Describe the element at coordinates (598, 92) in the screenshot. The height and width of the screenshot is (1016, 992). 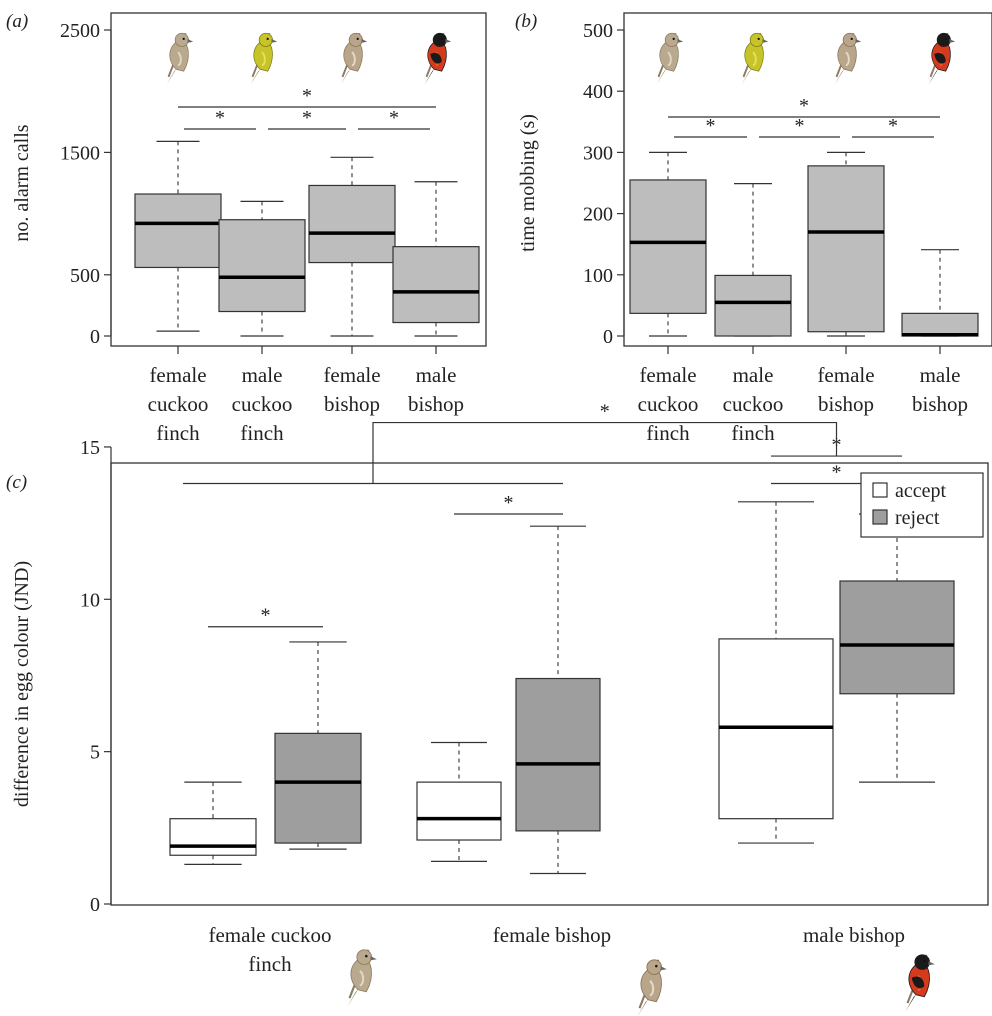
I see `y-tick-label: 400` at that location.